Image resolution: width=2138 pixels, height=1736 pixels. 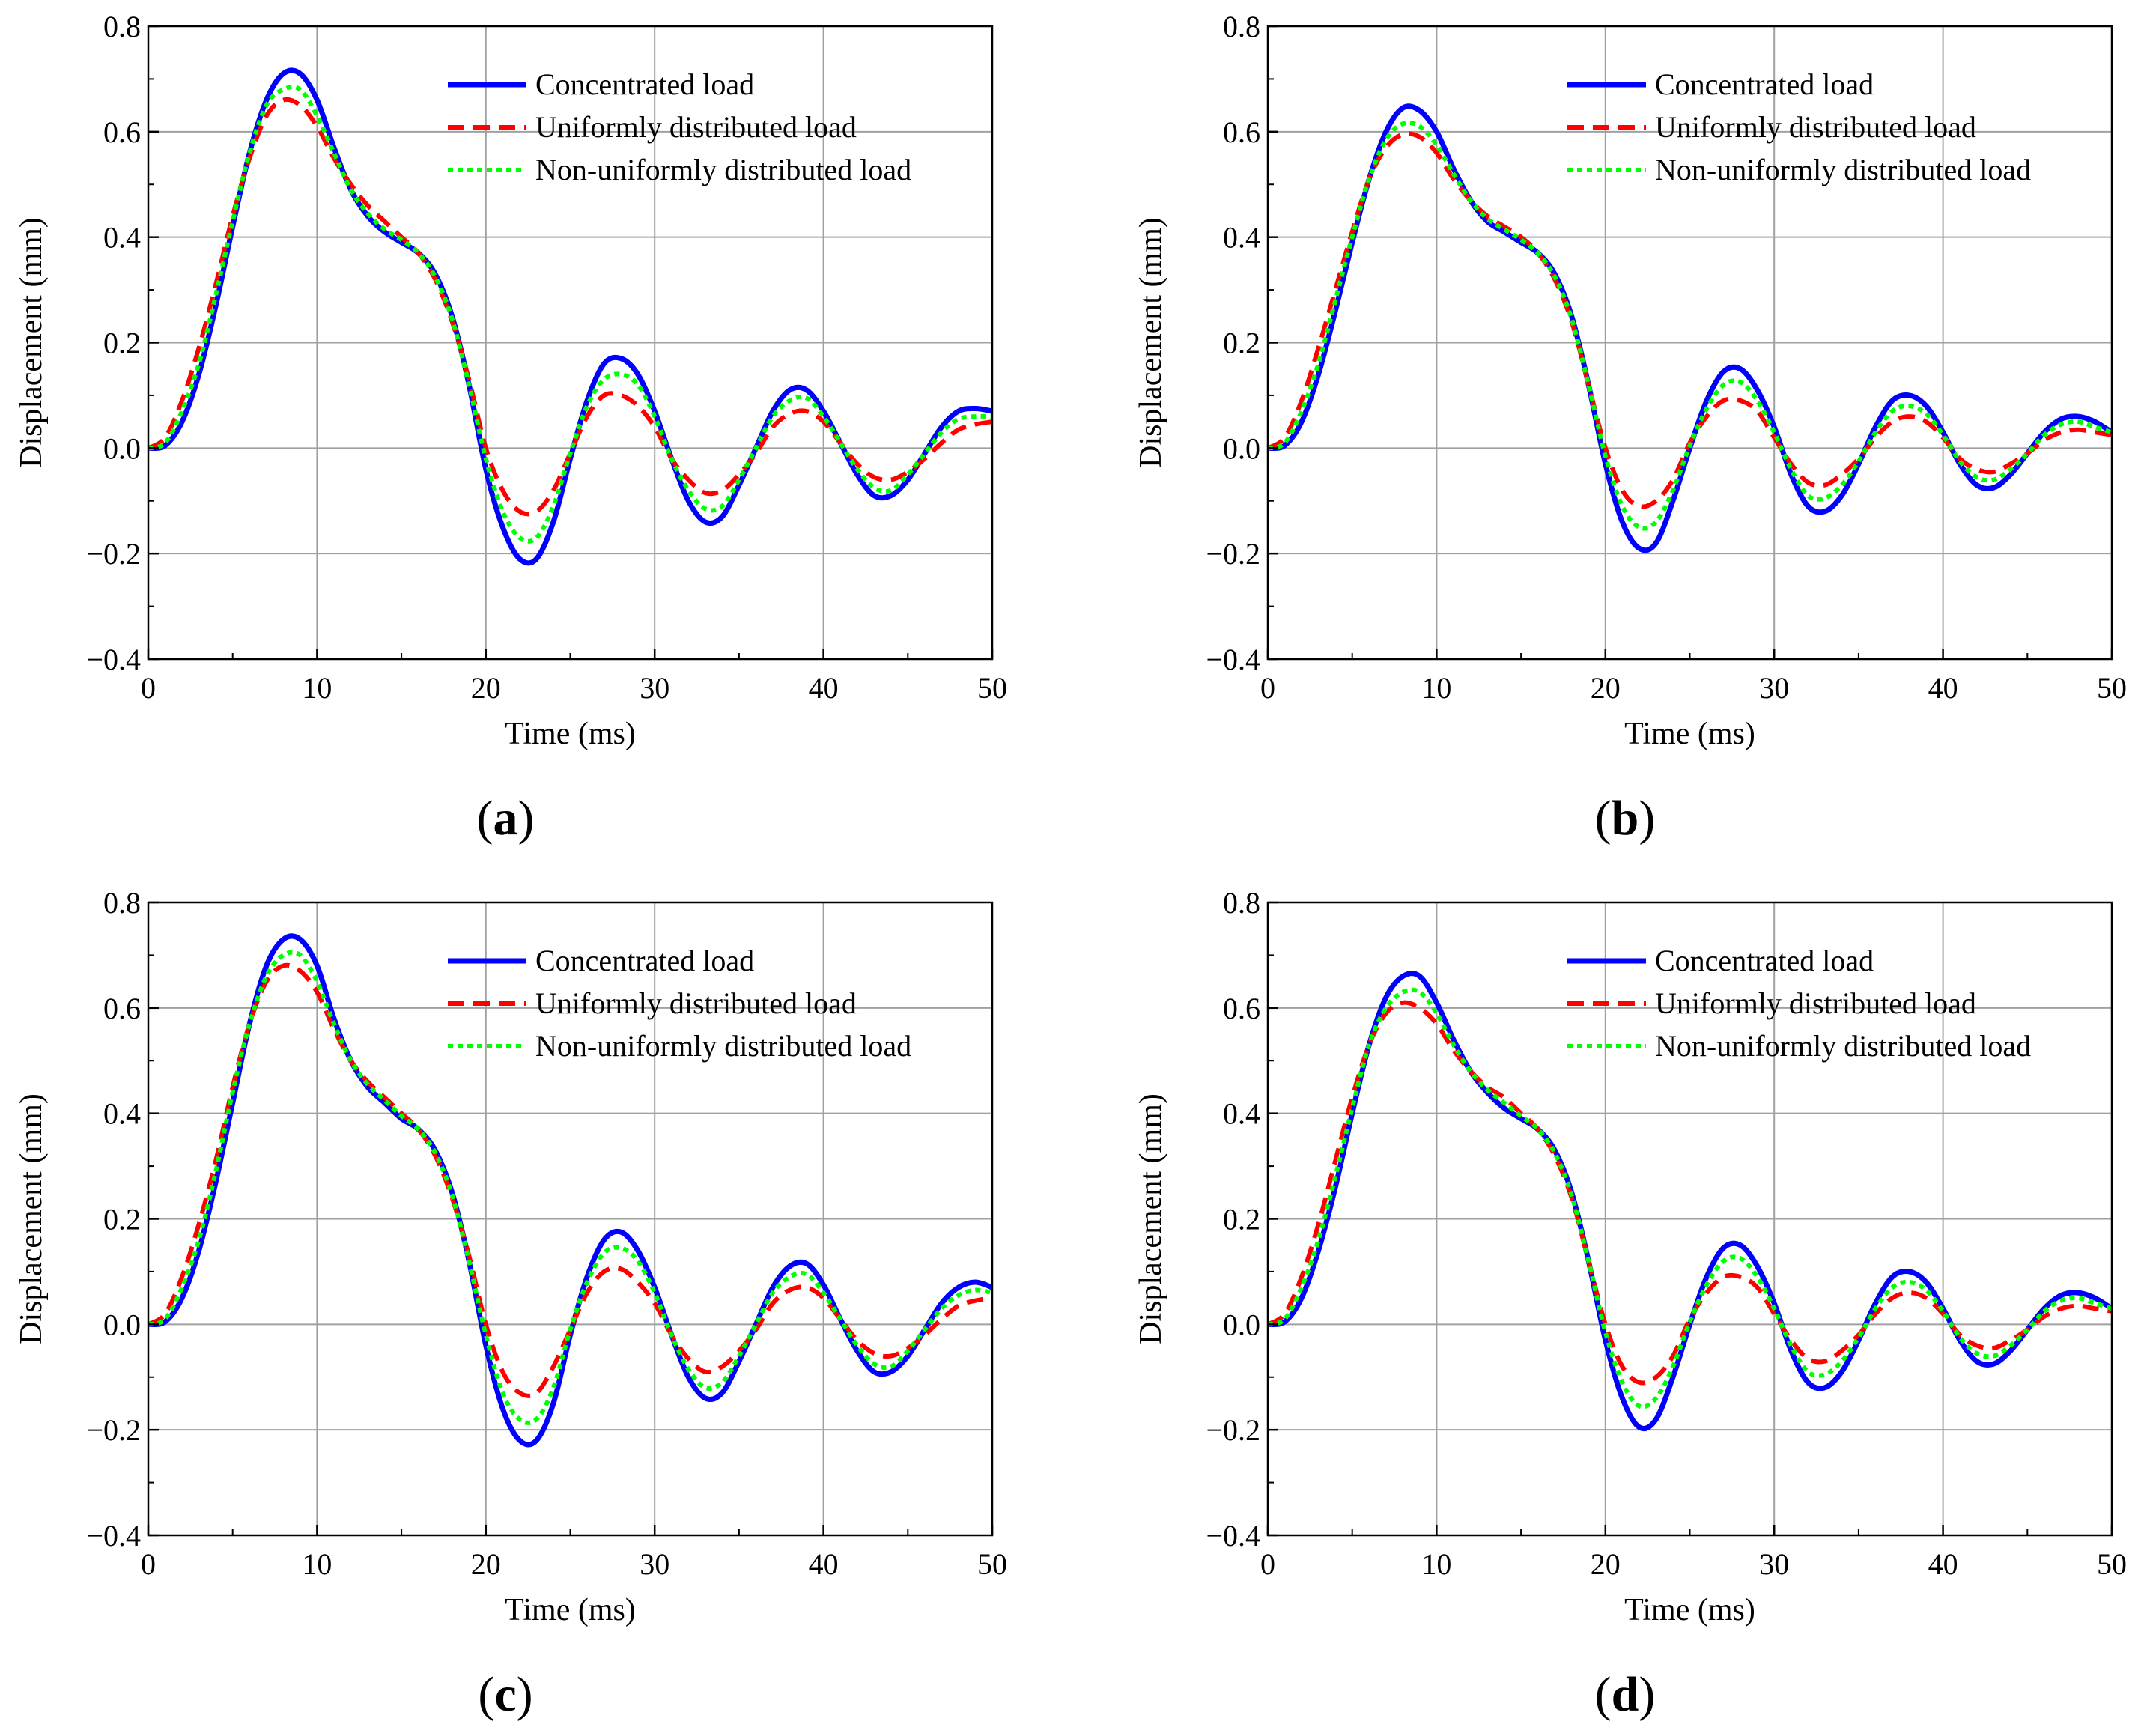 I want to click on panel-label-a: (a), so click(x=506, y=819).